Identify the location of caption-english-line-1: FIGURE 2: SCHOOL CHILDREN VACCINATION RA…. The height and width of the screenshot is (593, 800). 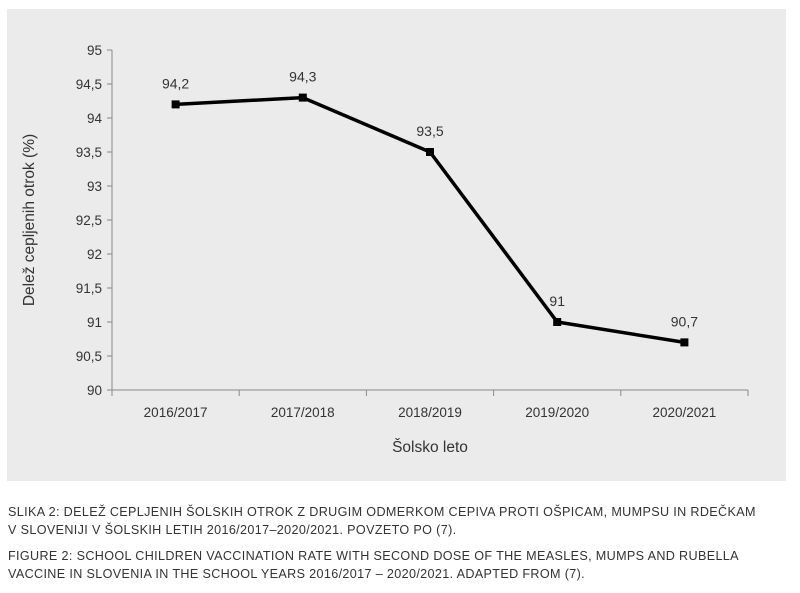
(373, 556).